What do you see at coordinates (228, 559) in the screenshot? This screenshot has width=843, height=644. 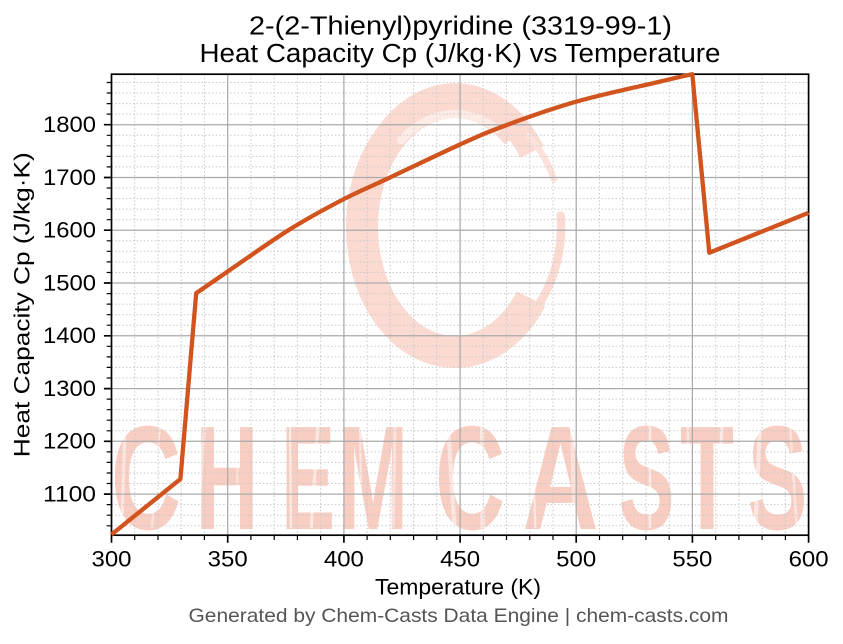 I see `svg-text: 350` at bounding box center [228, 559].